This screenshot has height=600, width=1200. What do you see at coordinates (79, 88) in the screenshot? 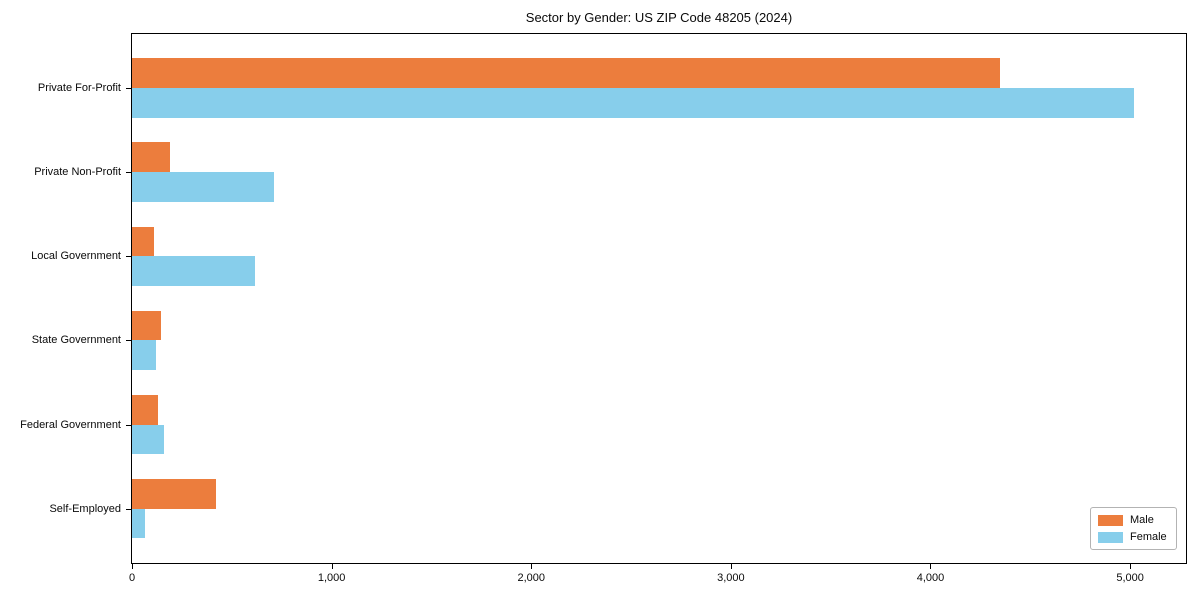
I see `y-tick-label-0: Private For-Profit` at bounding box center [79, 88].